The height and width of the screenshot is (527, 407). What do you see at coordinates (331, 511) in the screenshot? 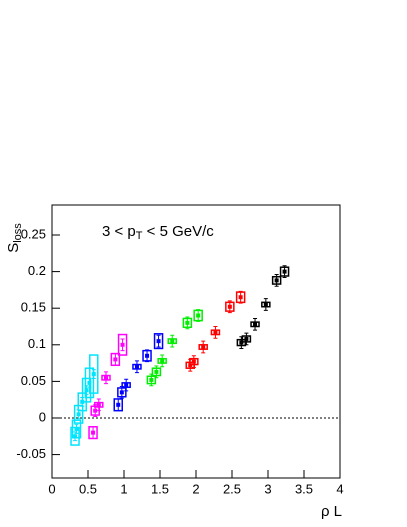
I see `x-axis-label: ρ L` at bounding box center [331, 511].